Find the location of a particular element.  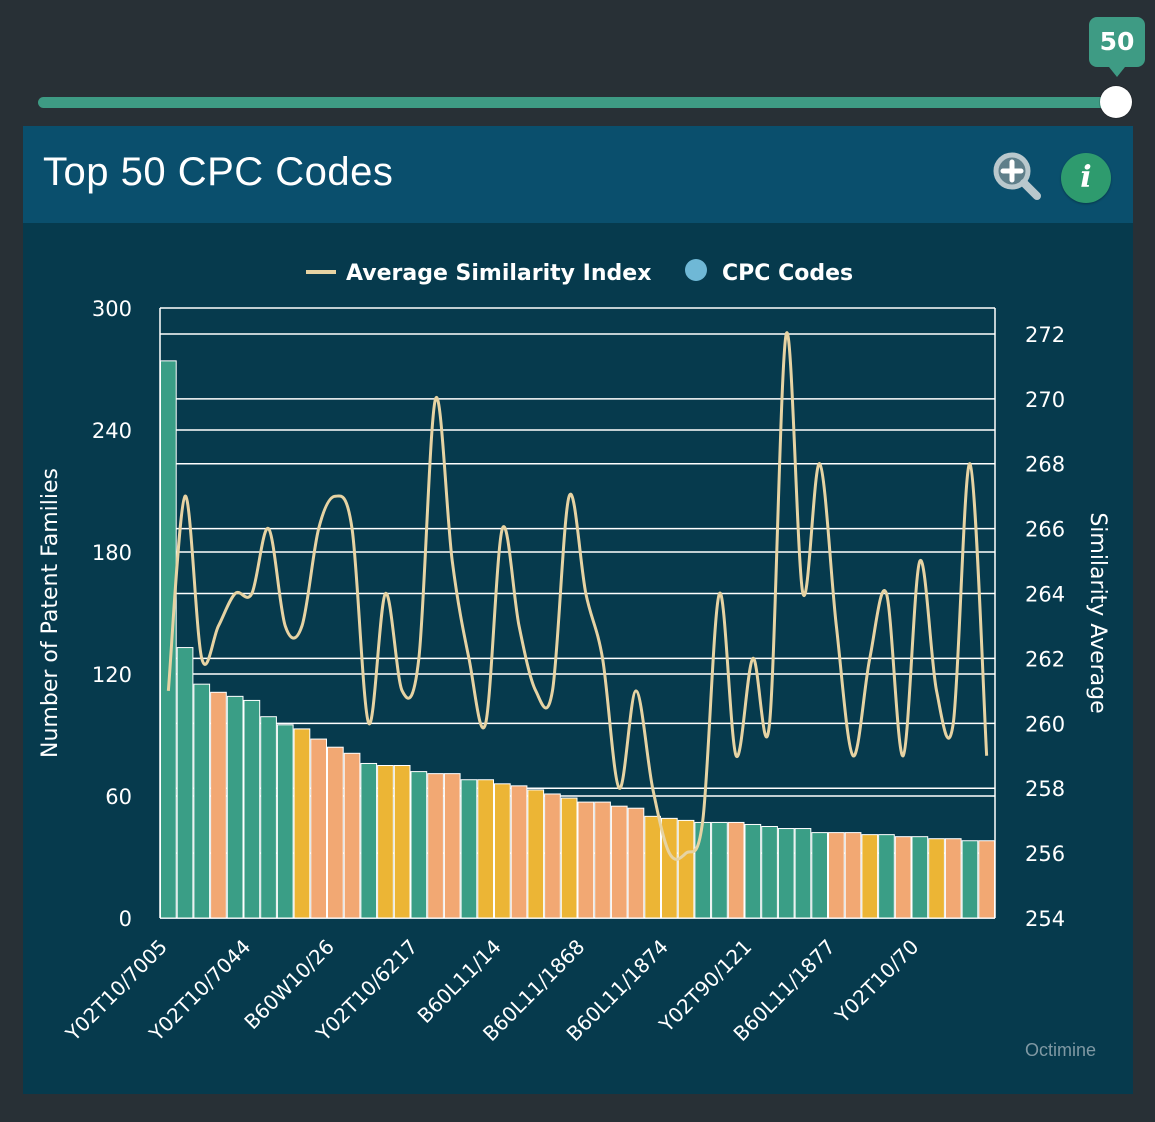

credit-text: Octimine is located at coordinates (1061, 1050).